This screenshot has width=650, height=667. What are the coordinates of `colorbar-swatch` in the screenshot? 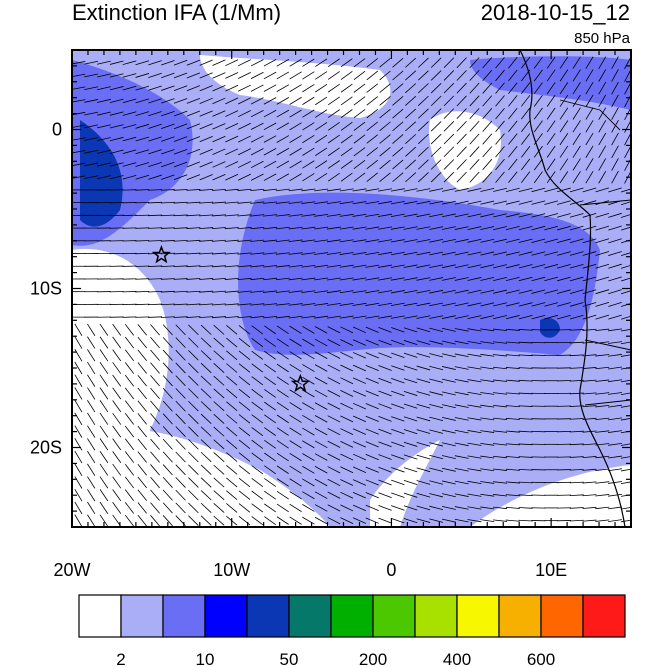 It's located at (352, 616).